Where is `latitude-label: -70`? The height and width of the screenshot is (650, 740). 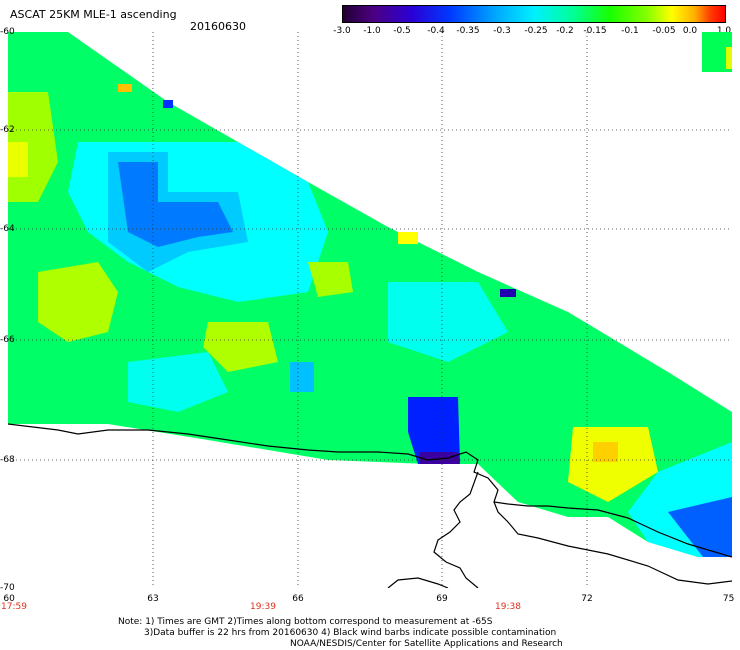 latitude-label: -70 is located at coordinates (7, 588).